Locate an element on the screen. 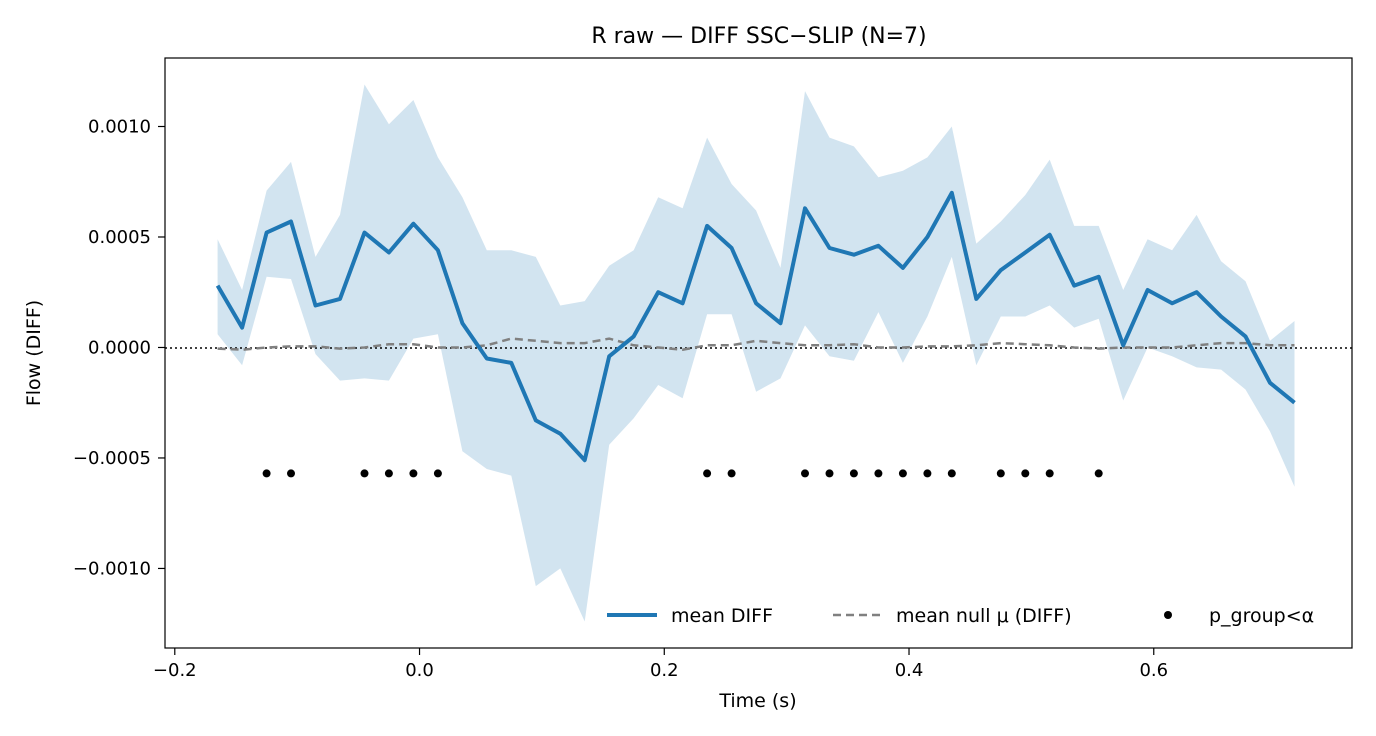 This screenshot has height=736, width=1376. x-tick-label: 0.4 is located at coordinates (909, 670).